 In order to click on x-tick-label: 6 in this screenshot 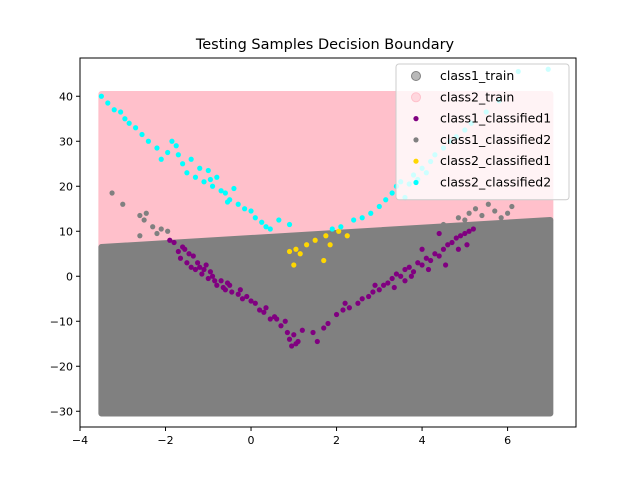, I will do `click(507, 440)`.